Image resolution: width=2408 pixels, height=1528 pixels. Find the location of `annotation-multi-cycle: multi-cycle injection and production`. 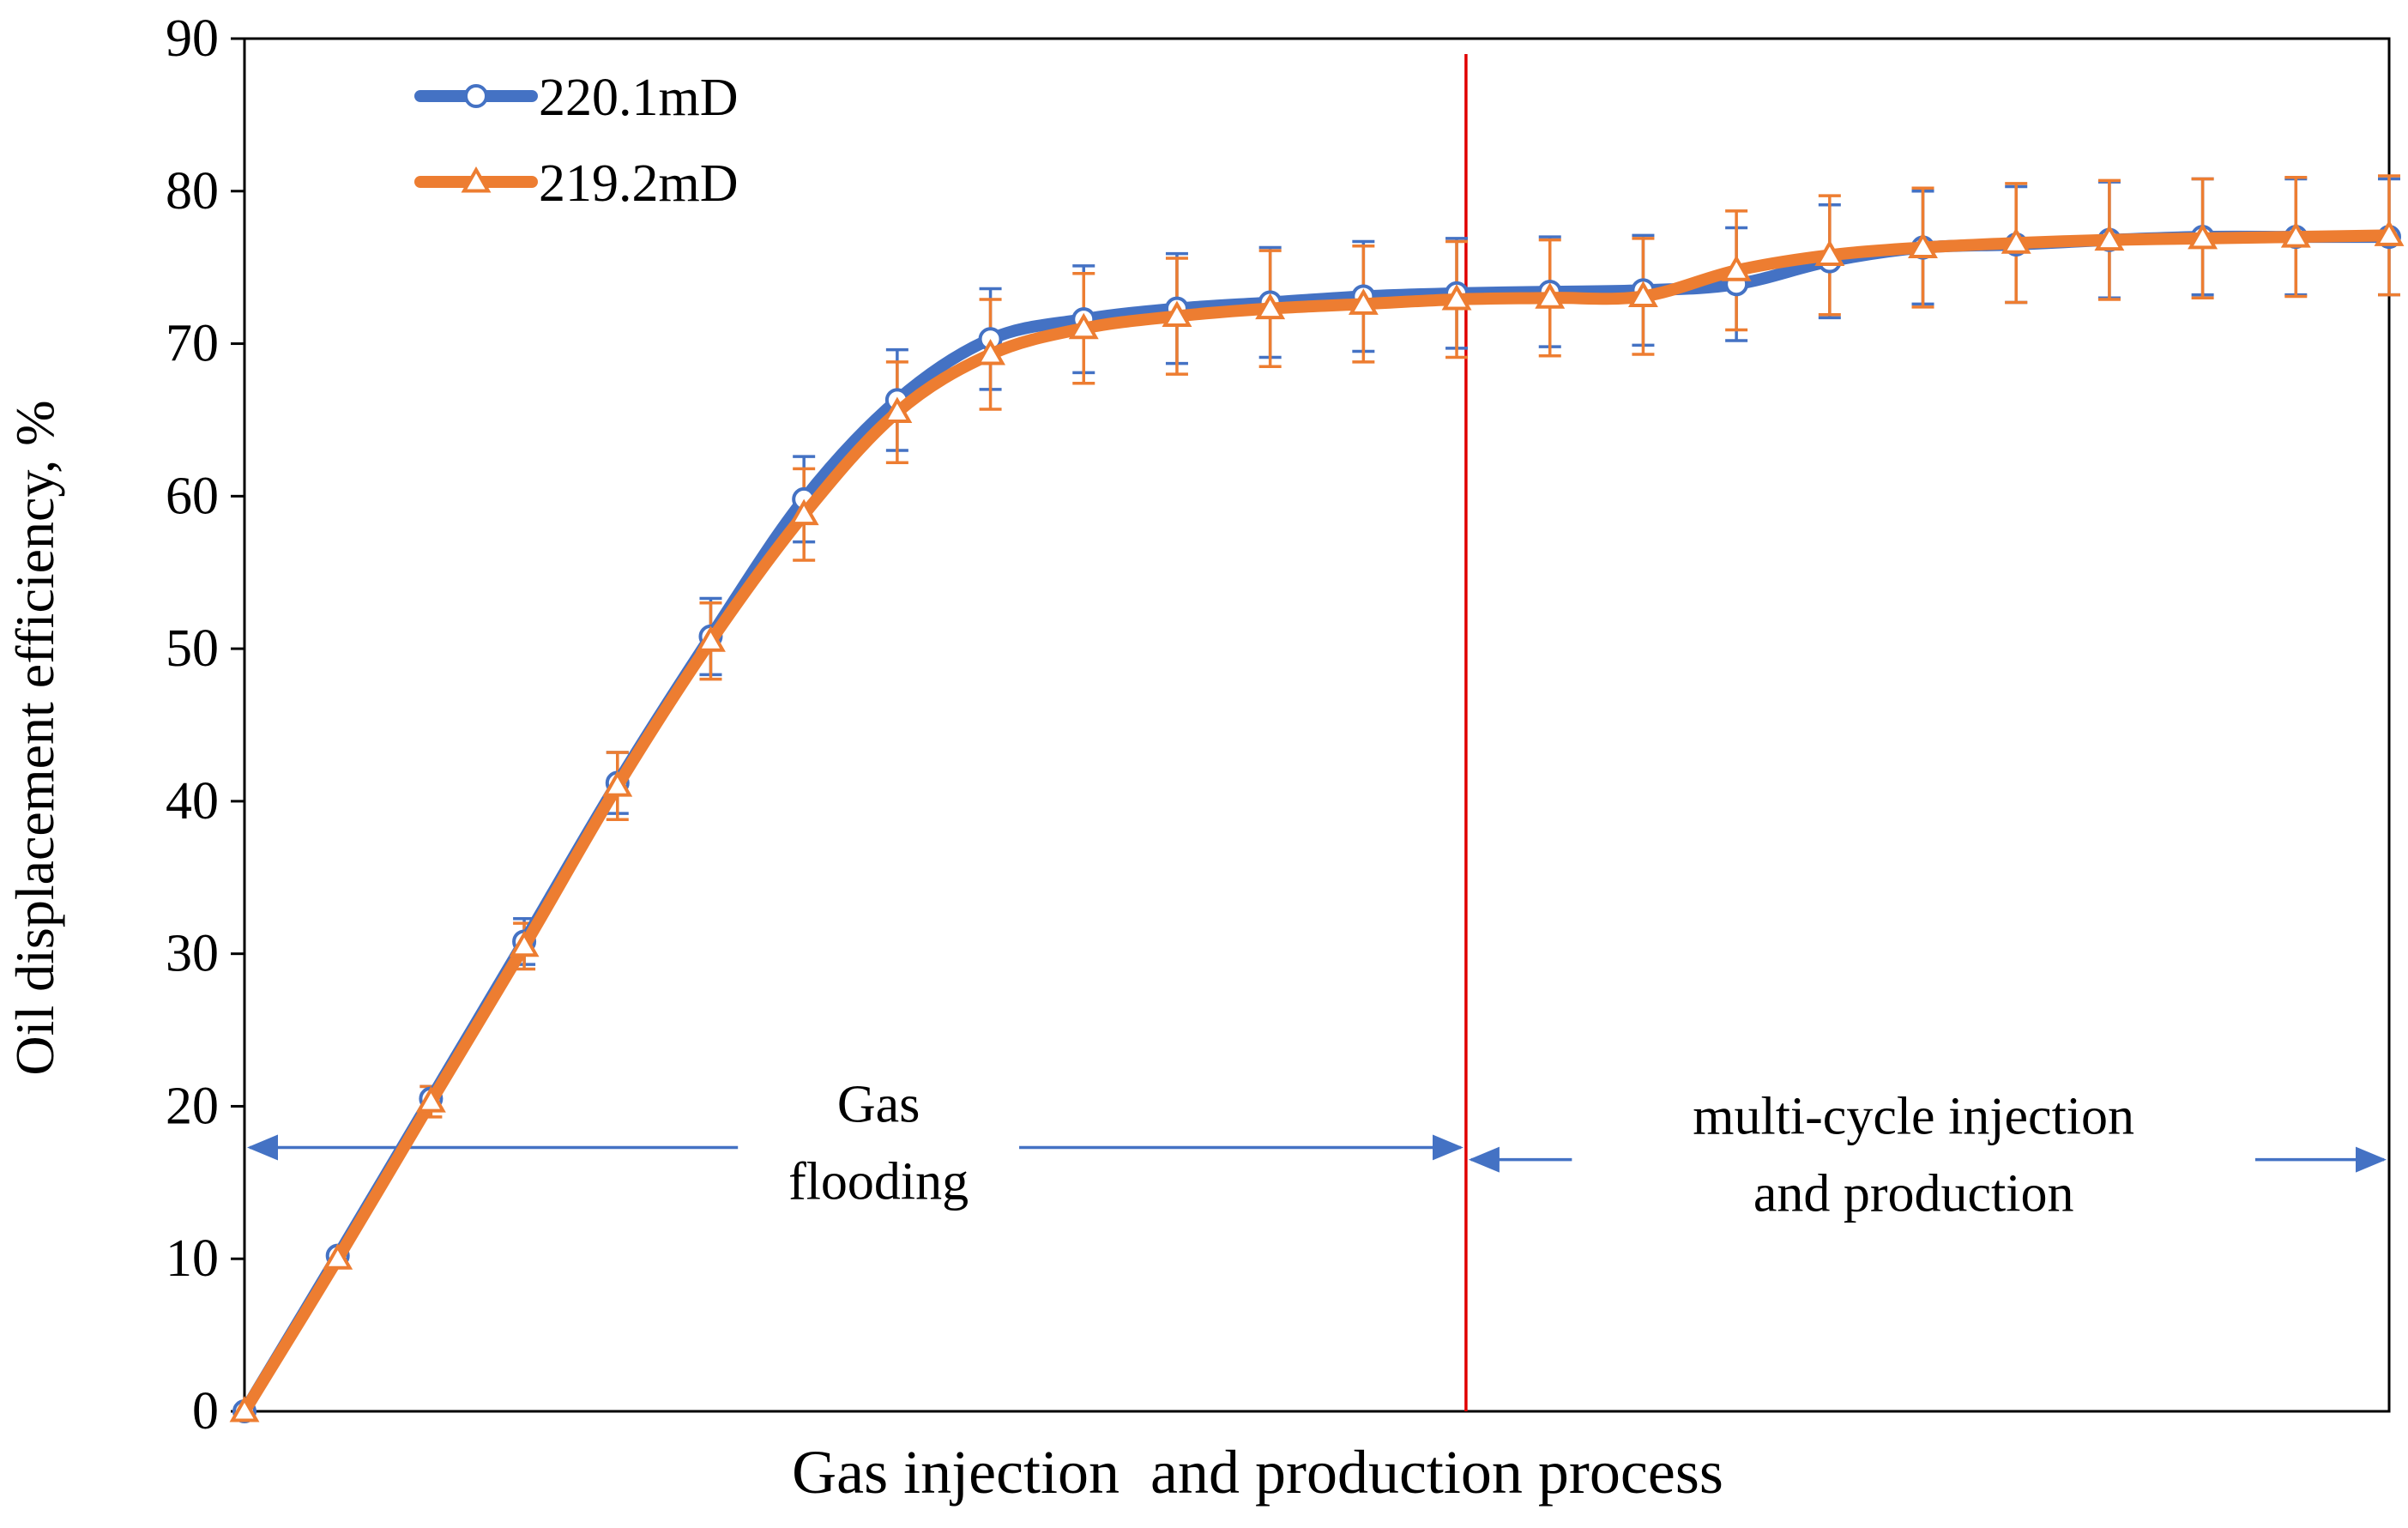

annotation-multi-cycle: multi-cycle injection and production is located at coordinates (1928, 1155).